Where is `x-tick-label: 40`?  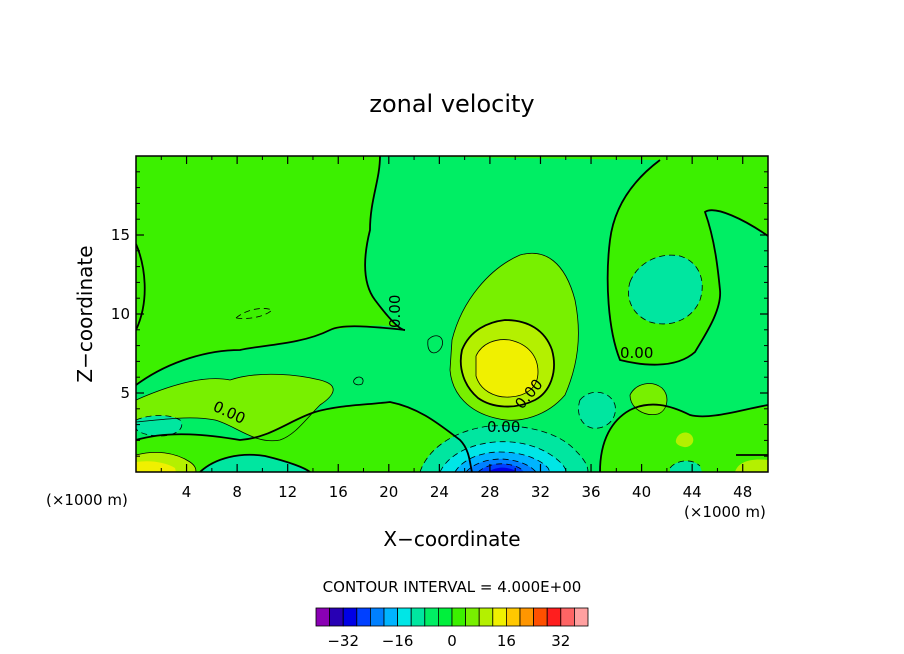 x-tick-label: 40 is located at coordinates (641, 492).